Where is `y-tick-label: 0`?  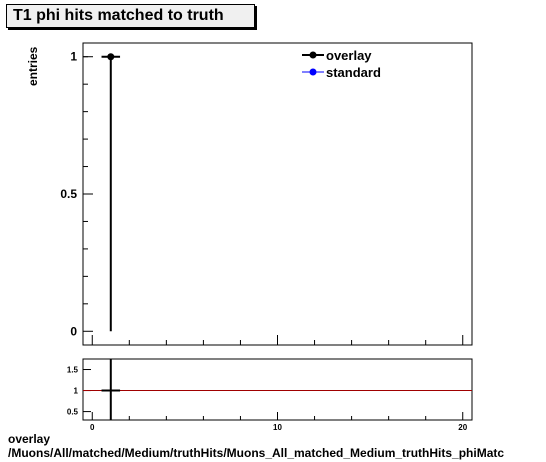 y-tick-label: 0 is located at coordinates (73, 331).